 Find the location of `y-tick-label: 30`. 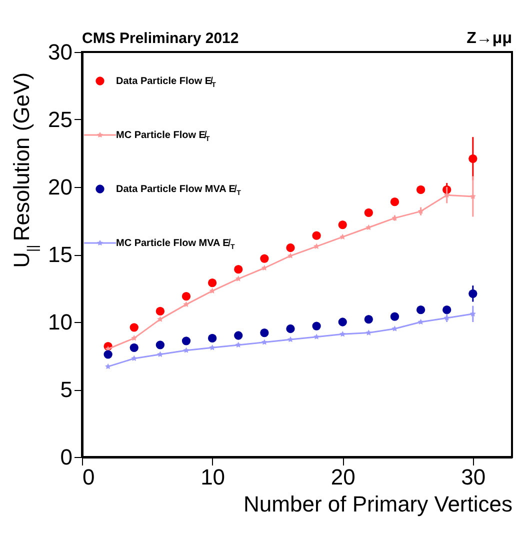

y-tick-label: 30 is located at coordinates (60, 52).